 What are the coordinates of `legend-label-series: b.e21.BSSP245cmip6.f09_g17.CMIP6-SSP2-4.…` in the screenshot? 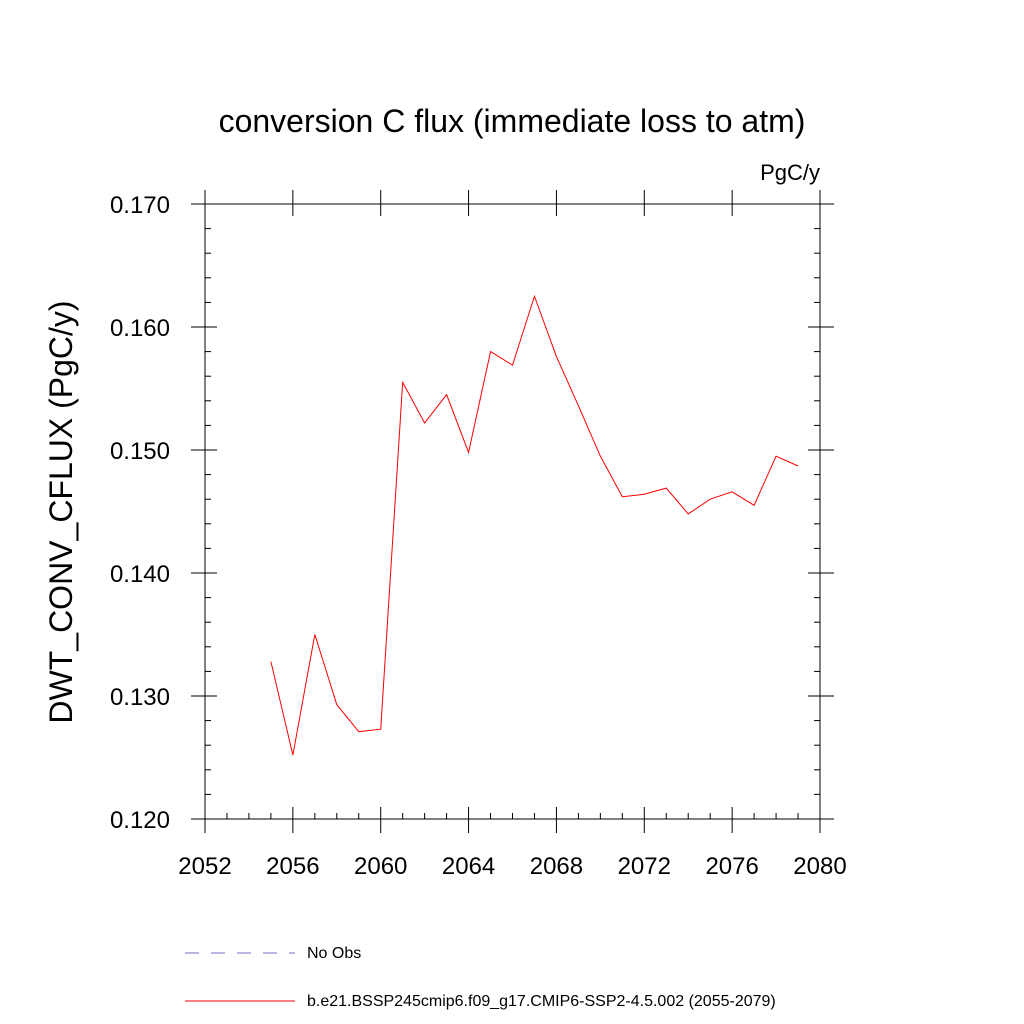 It's located at (541, 1001).